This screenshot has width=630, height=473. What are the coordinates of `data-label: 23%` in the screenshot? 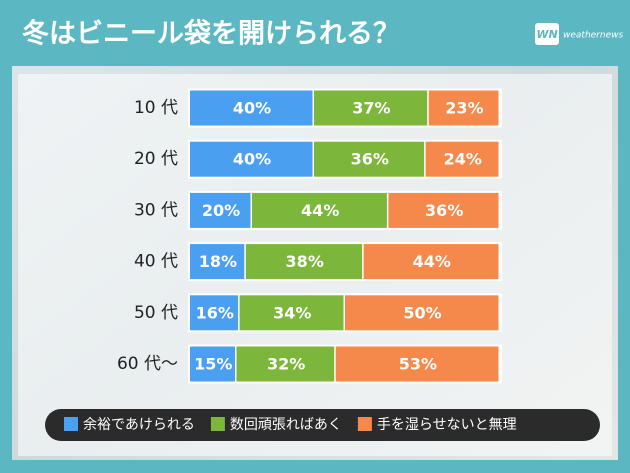 It's located at (464, 108).